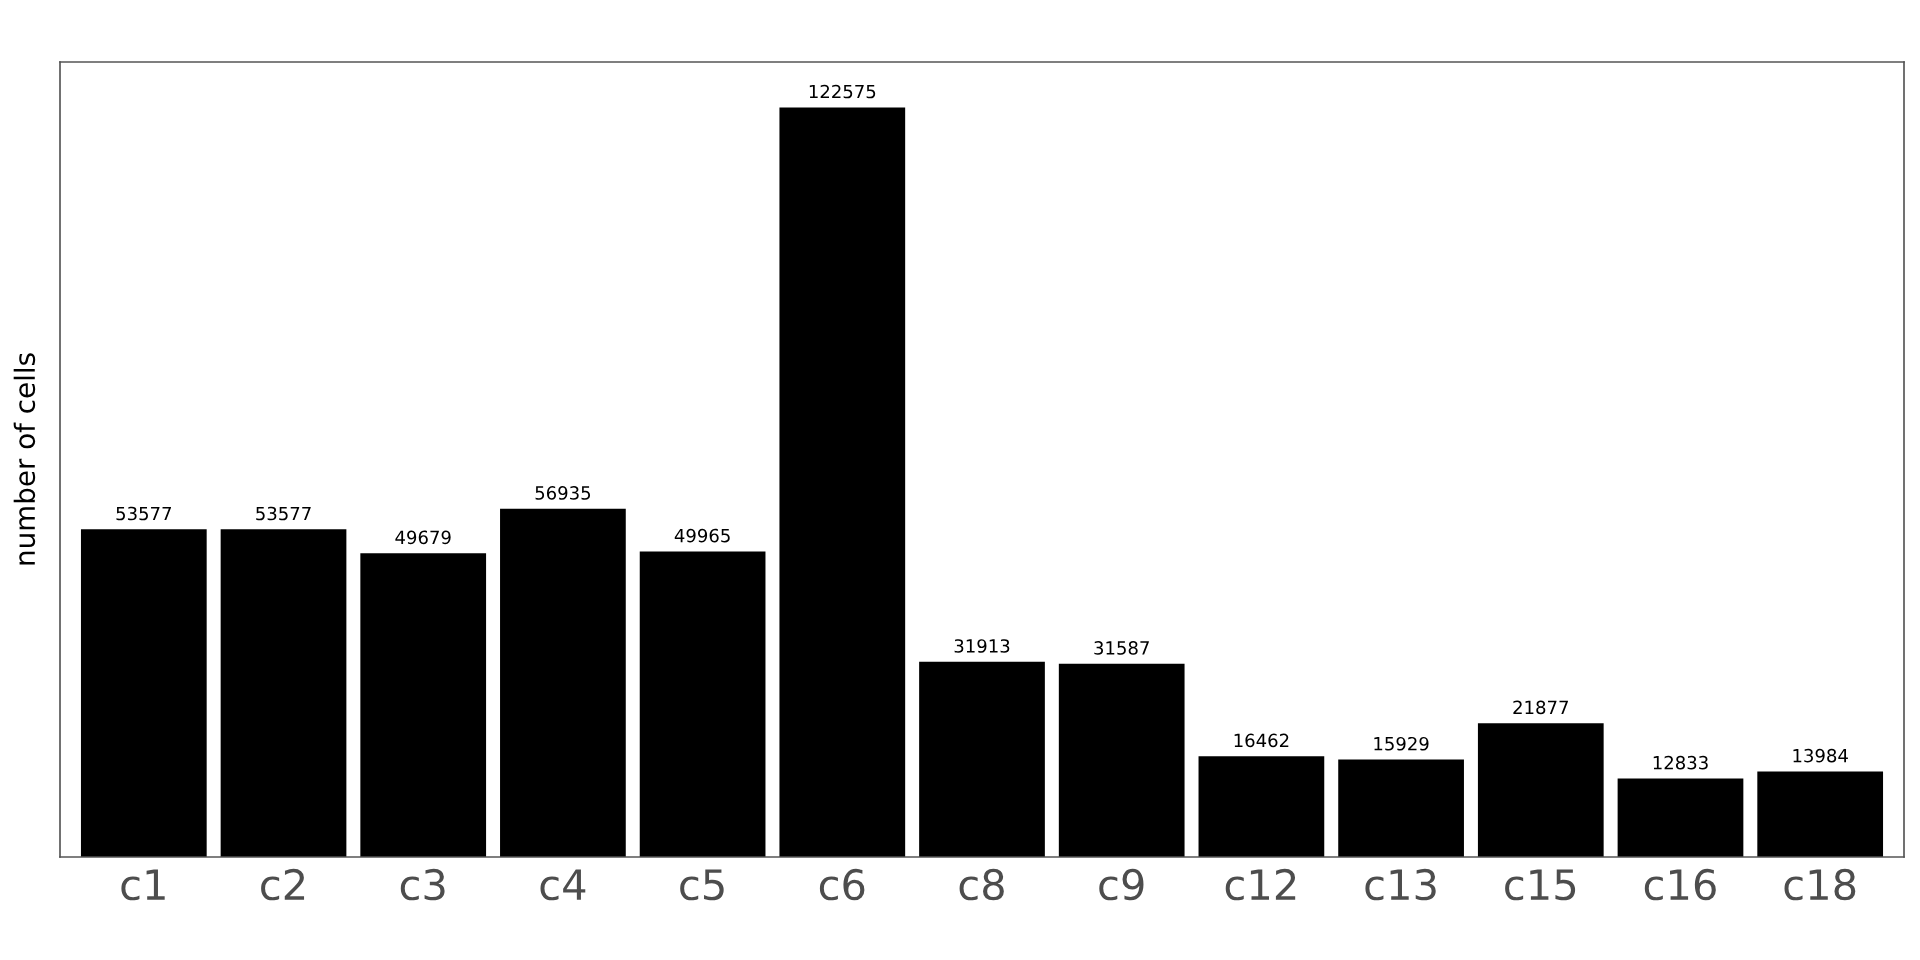 The width and height of the screenshot is (1920, 960). What do you see at coordinates (143, 885) in the screenshot?
I see `x-tick-label: c1` at bounding box center [143, 885].